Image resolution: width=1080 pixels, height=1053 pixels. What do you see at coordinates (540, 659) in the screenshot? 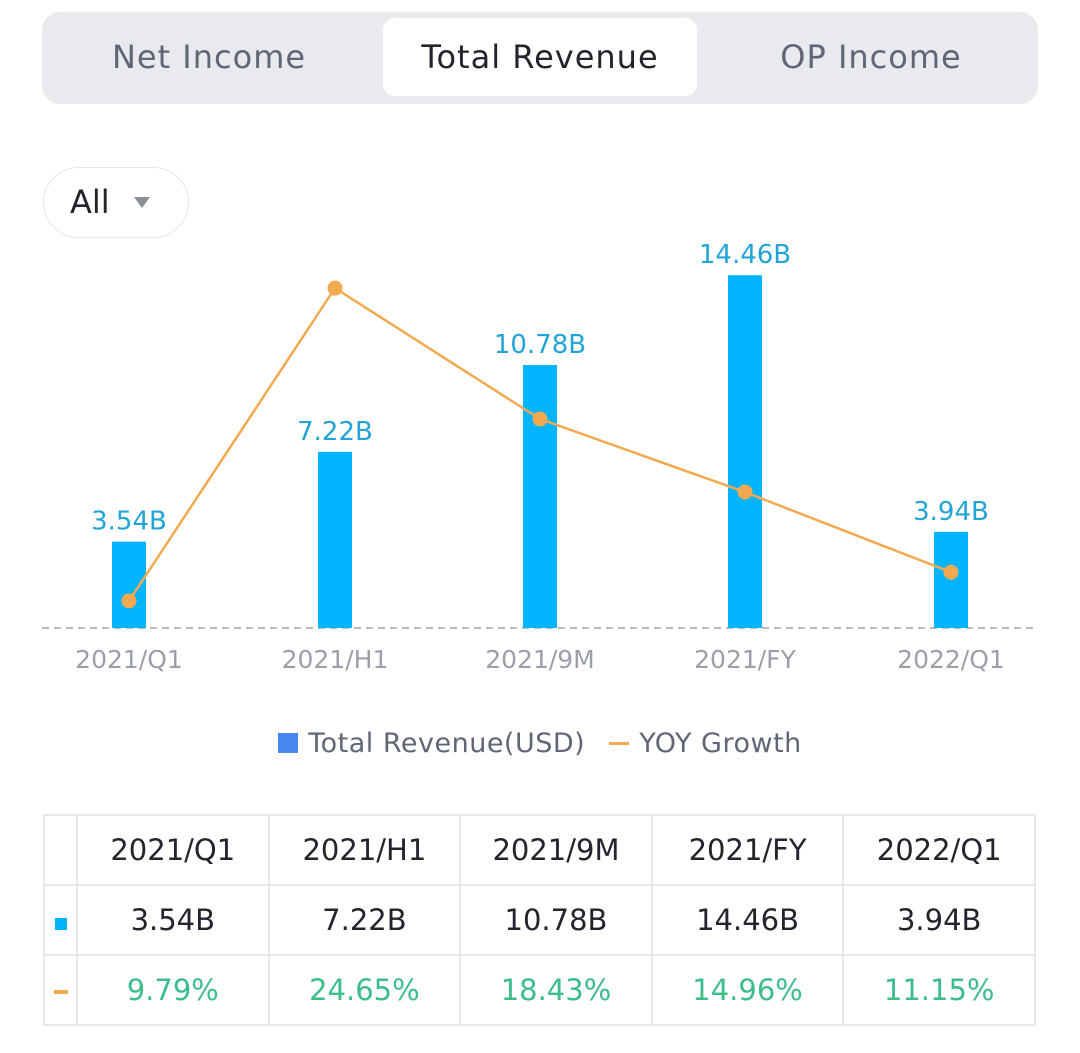
I see `x-tick-label: 2021/9M` at bounding box center [540, 659].